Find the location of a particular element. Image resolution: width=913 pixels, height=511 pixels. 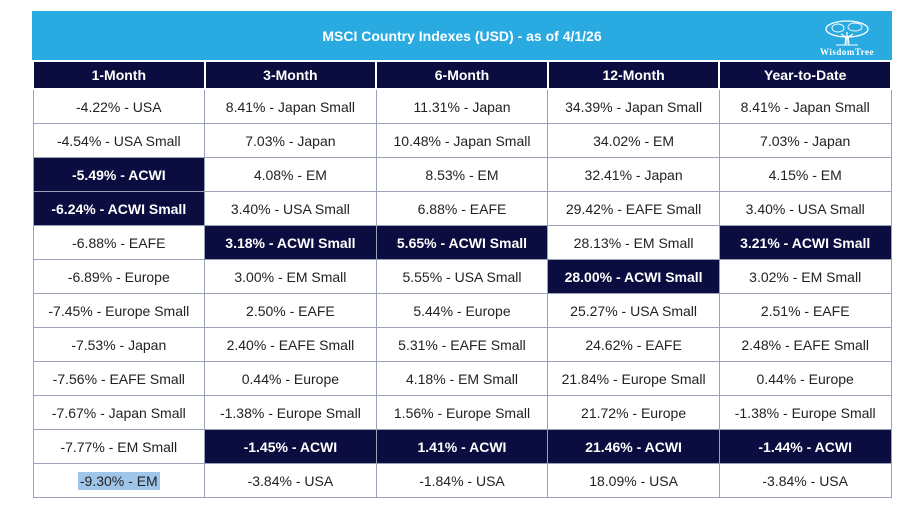

cell-text: 2.50% - EAFE is located at coordinates (290, 310).